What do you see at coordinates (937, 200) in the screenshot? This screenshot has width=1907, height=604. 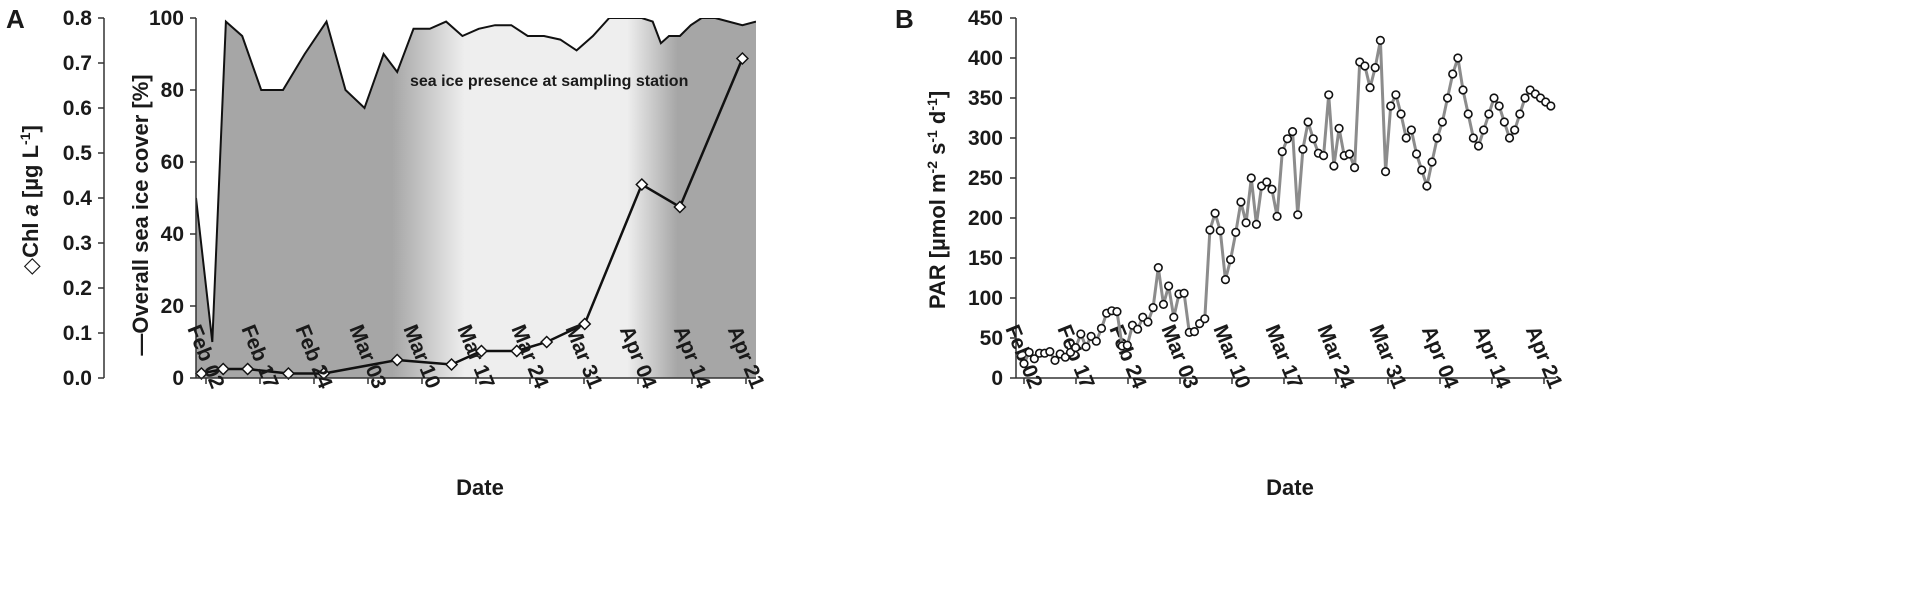 I see `panel-b-y-axis-label: PAR [µmol m-2 s-1 d-1]` at bounding box center [937, 200].